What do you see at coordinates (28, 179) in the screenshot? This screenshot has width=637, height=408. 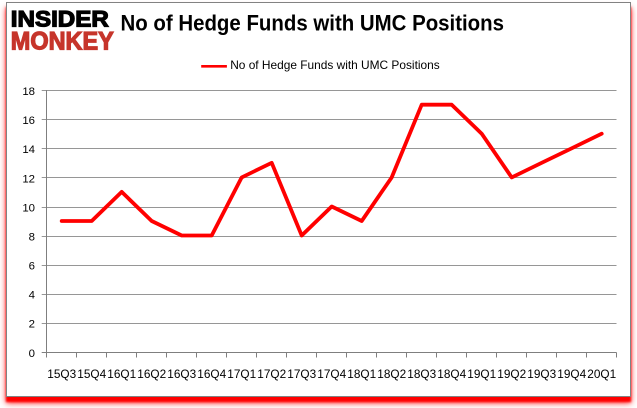 I see `svg-text: 12` at bounding box center [28, 179].